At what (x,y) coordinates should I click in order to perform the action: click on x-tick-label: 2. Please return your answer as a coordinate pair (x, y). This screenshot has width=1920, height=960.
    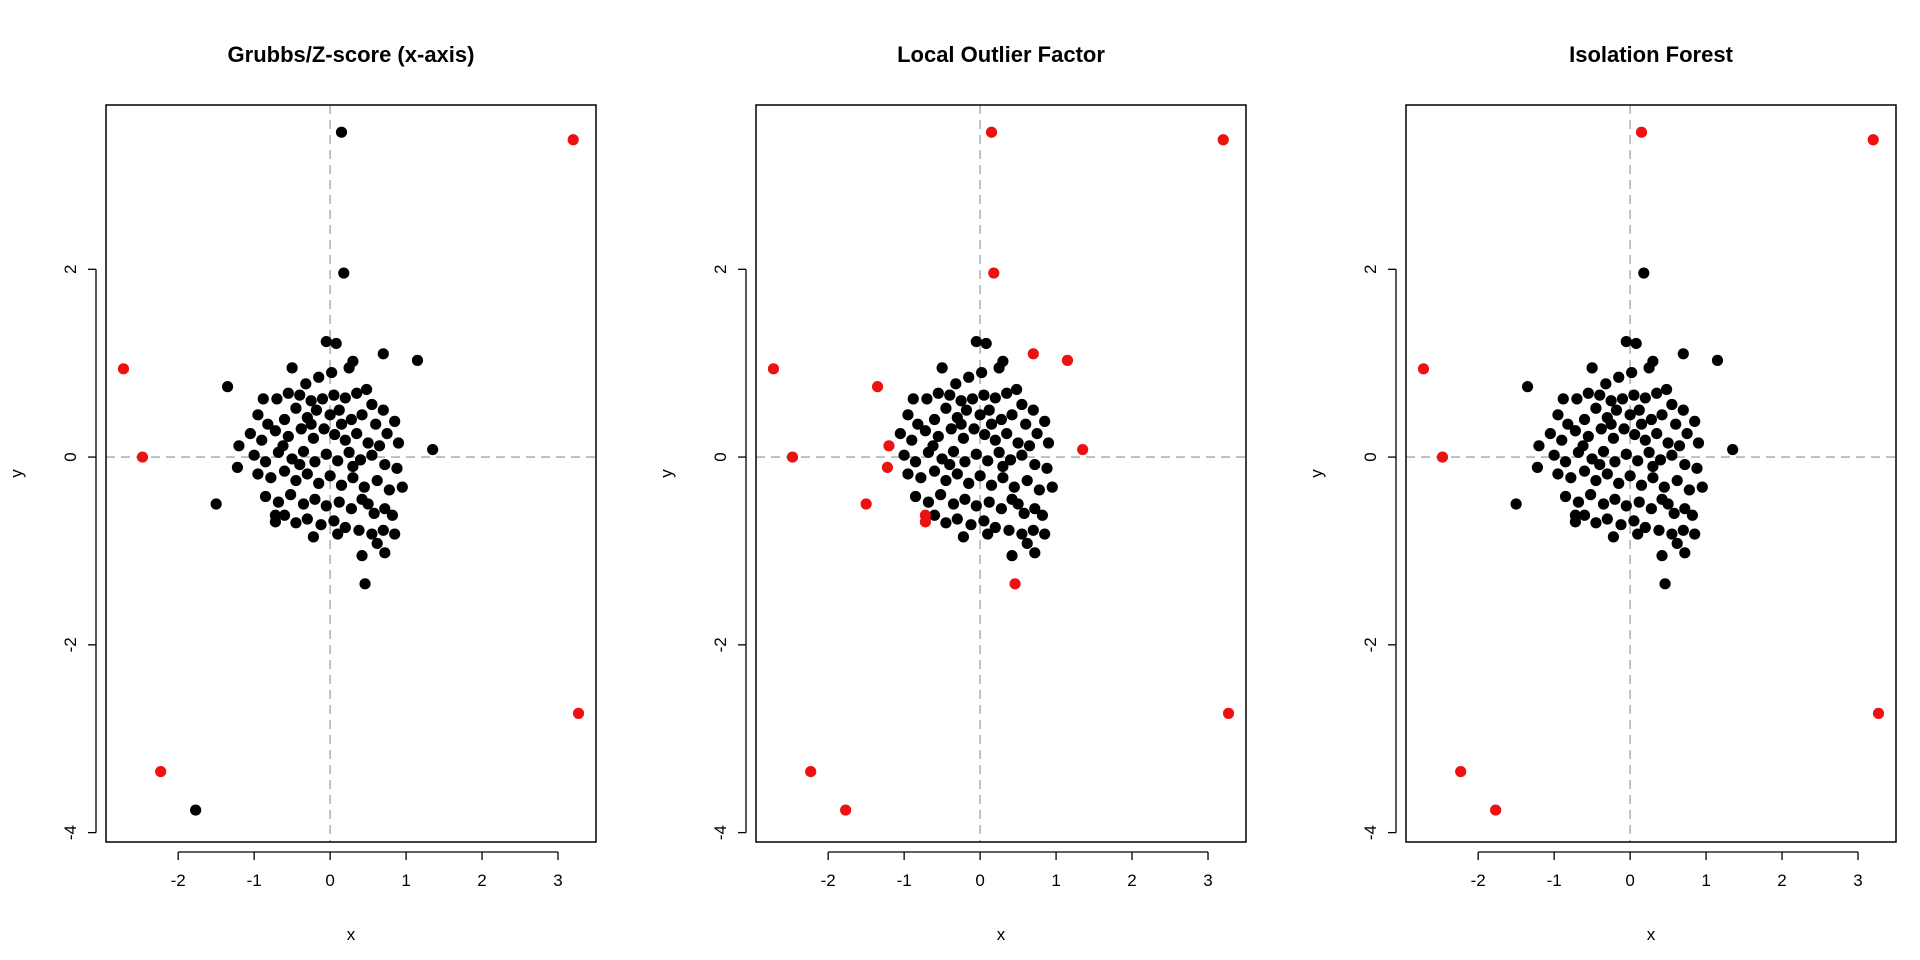
    Looking at the image, I should click on (1131, 880).